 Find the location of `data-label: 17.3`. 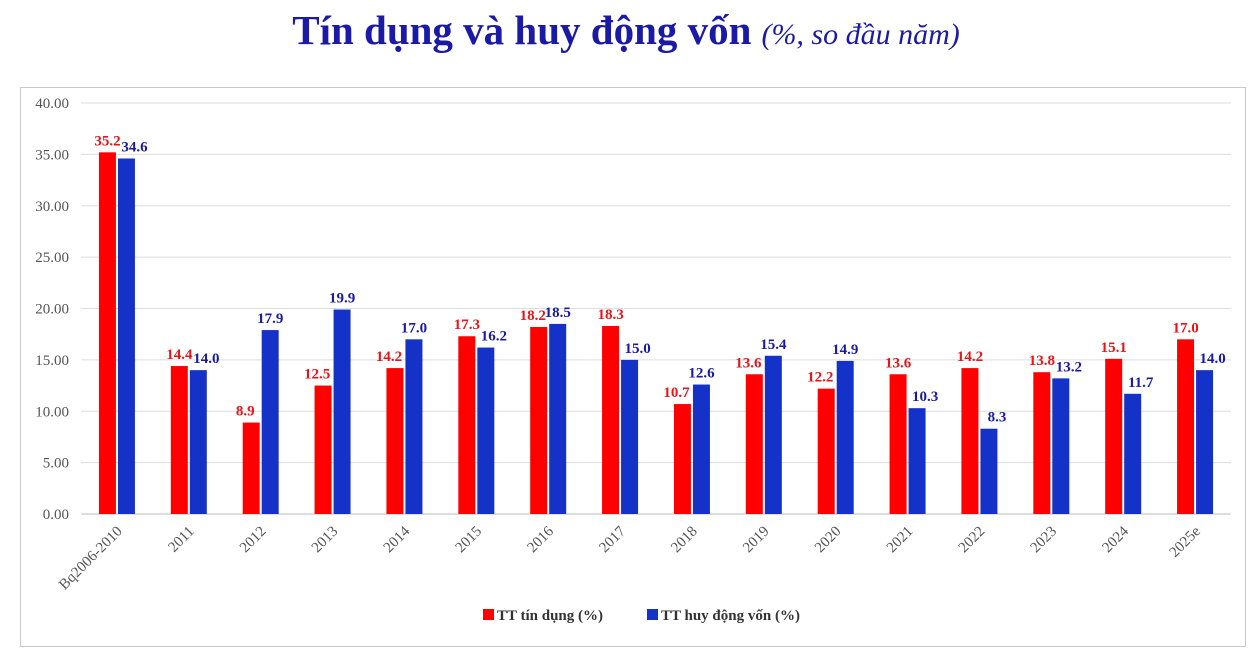

data-label: 17.3 is located at coordinates (467, 325).